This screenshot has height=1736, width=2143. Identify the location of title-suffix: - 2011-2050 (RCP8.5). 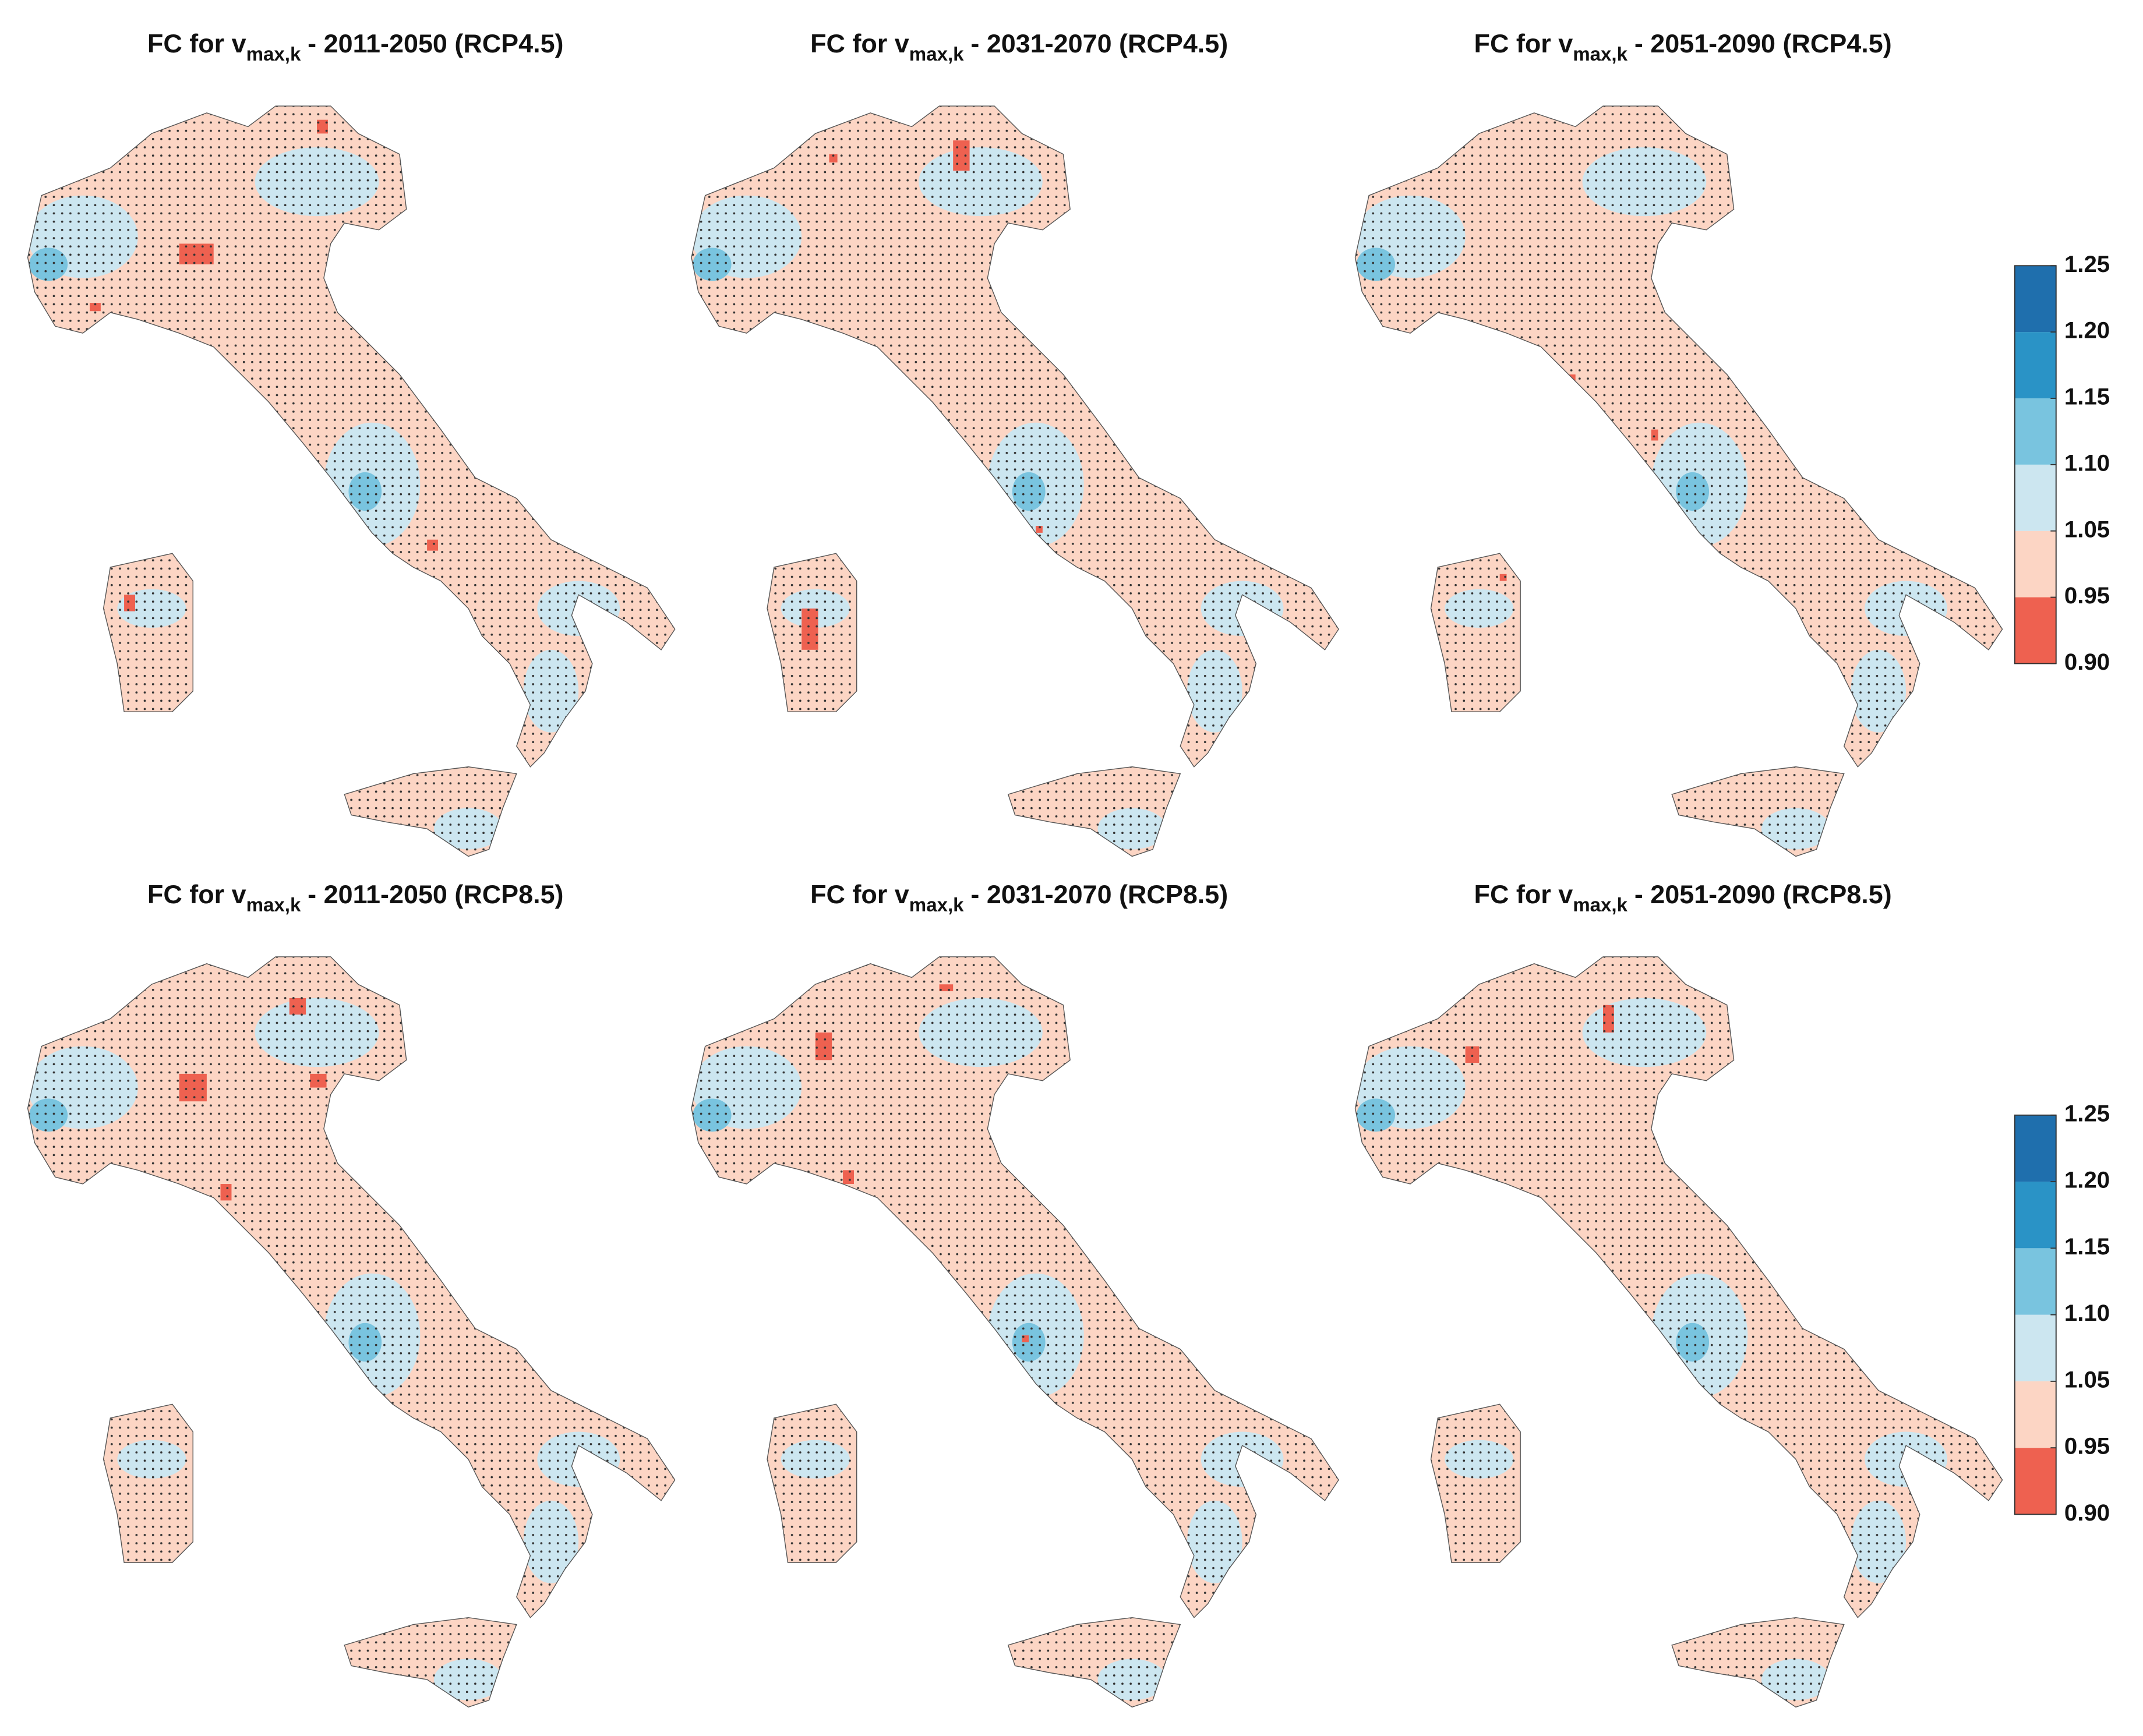
(435, 894).